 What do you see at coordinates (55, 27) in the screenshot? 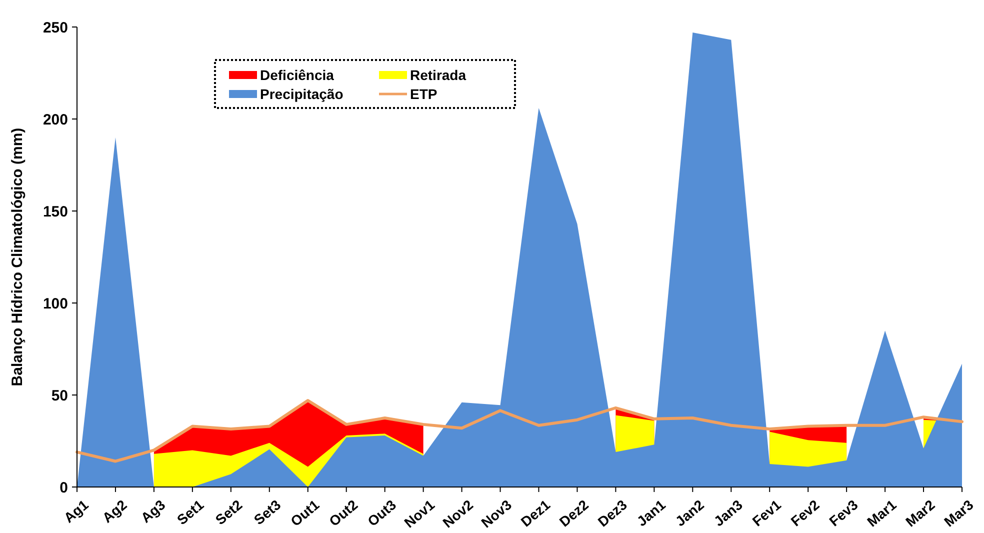
I see `y-tick-label: 250` at bounding box center [55, 27].